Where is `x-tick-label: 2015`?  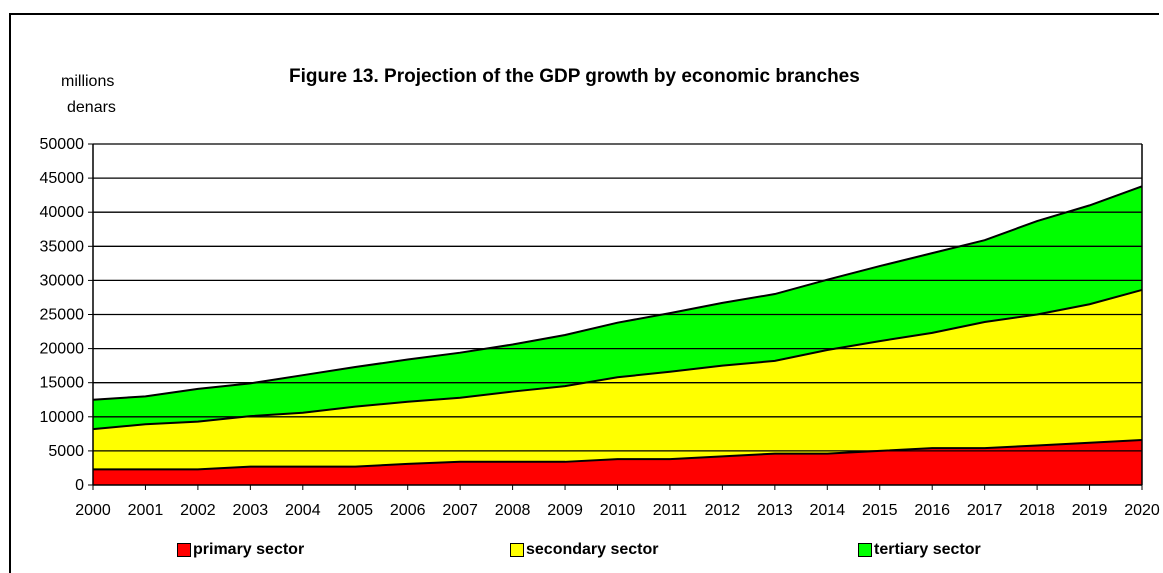
x-tick-label: 2015 is located at coordinates (880, 510).